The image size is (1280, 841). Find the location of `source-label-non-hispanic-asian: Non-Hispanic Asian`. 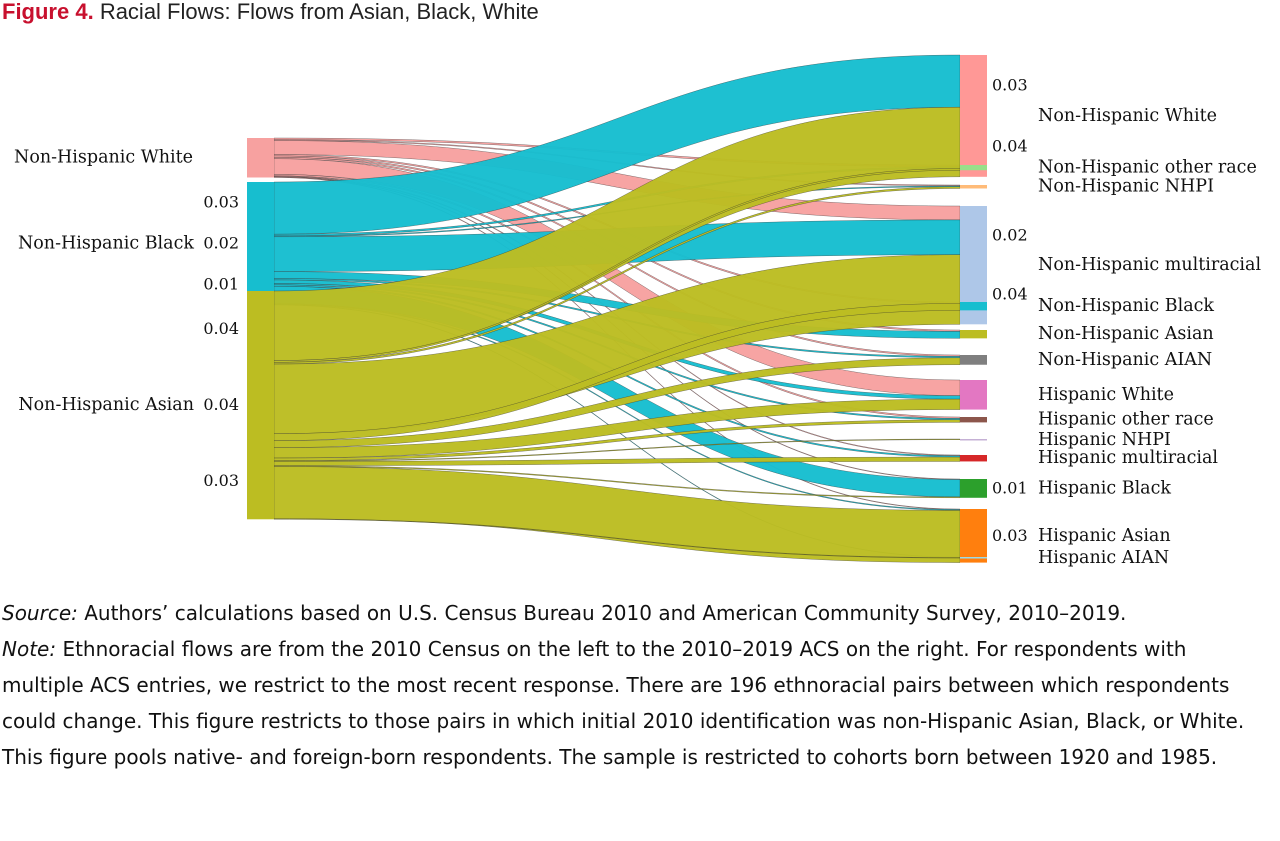

source-label-non-hispanic-asian: Non-Hispanic Asian is located at coordinates (106, 405).